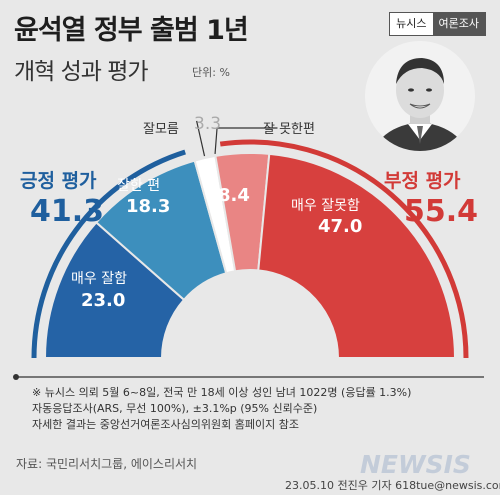 The height and width of the screenshot is (495, 500). Describe the element at coordinates (392, 485) in the screenshot. I see `credit-text: 23.05.10 전진우 기자 618tue@newsis.com` at that location.